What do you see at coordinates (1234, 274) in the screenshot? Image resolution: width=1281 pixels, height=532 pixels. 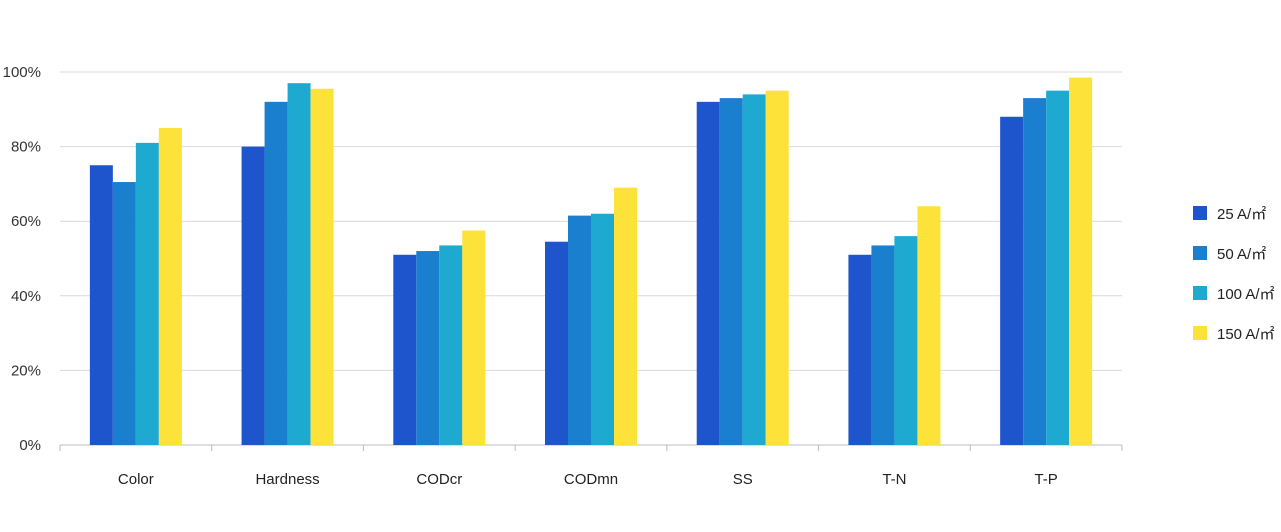 I see `legend: 25 A/㎡ 50 A/㎡ 100 A/㎡ 150 A/㎡` at bounding box center [1234, 274].